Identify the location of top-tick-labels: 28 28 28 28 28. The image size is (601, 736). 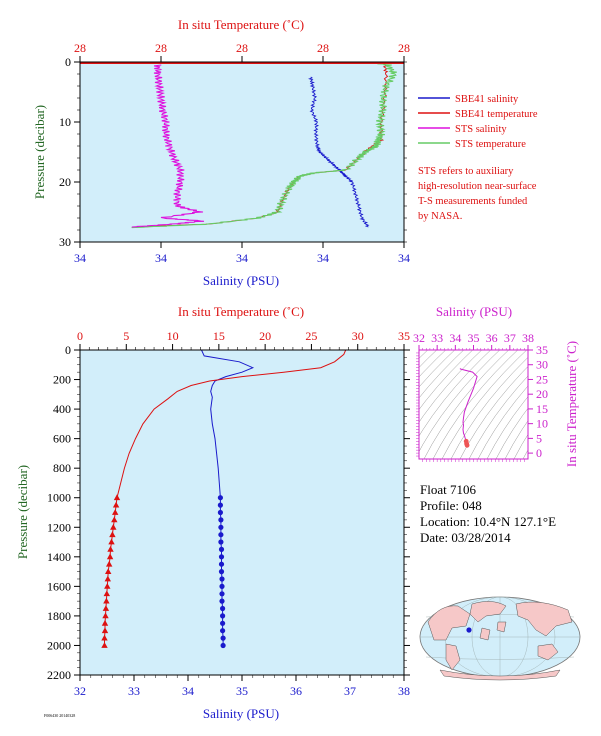
(242, 51).